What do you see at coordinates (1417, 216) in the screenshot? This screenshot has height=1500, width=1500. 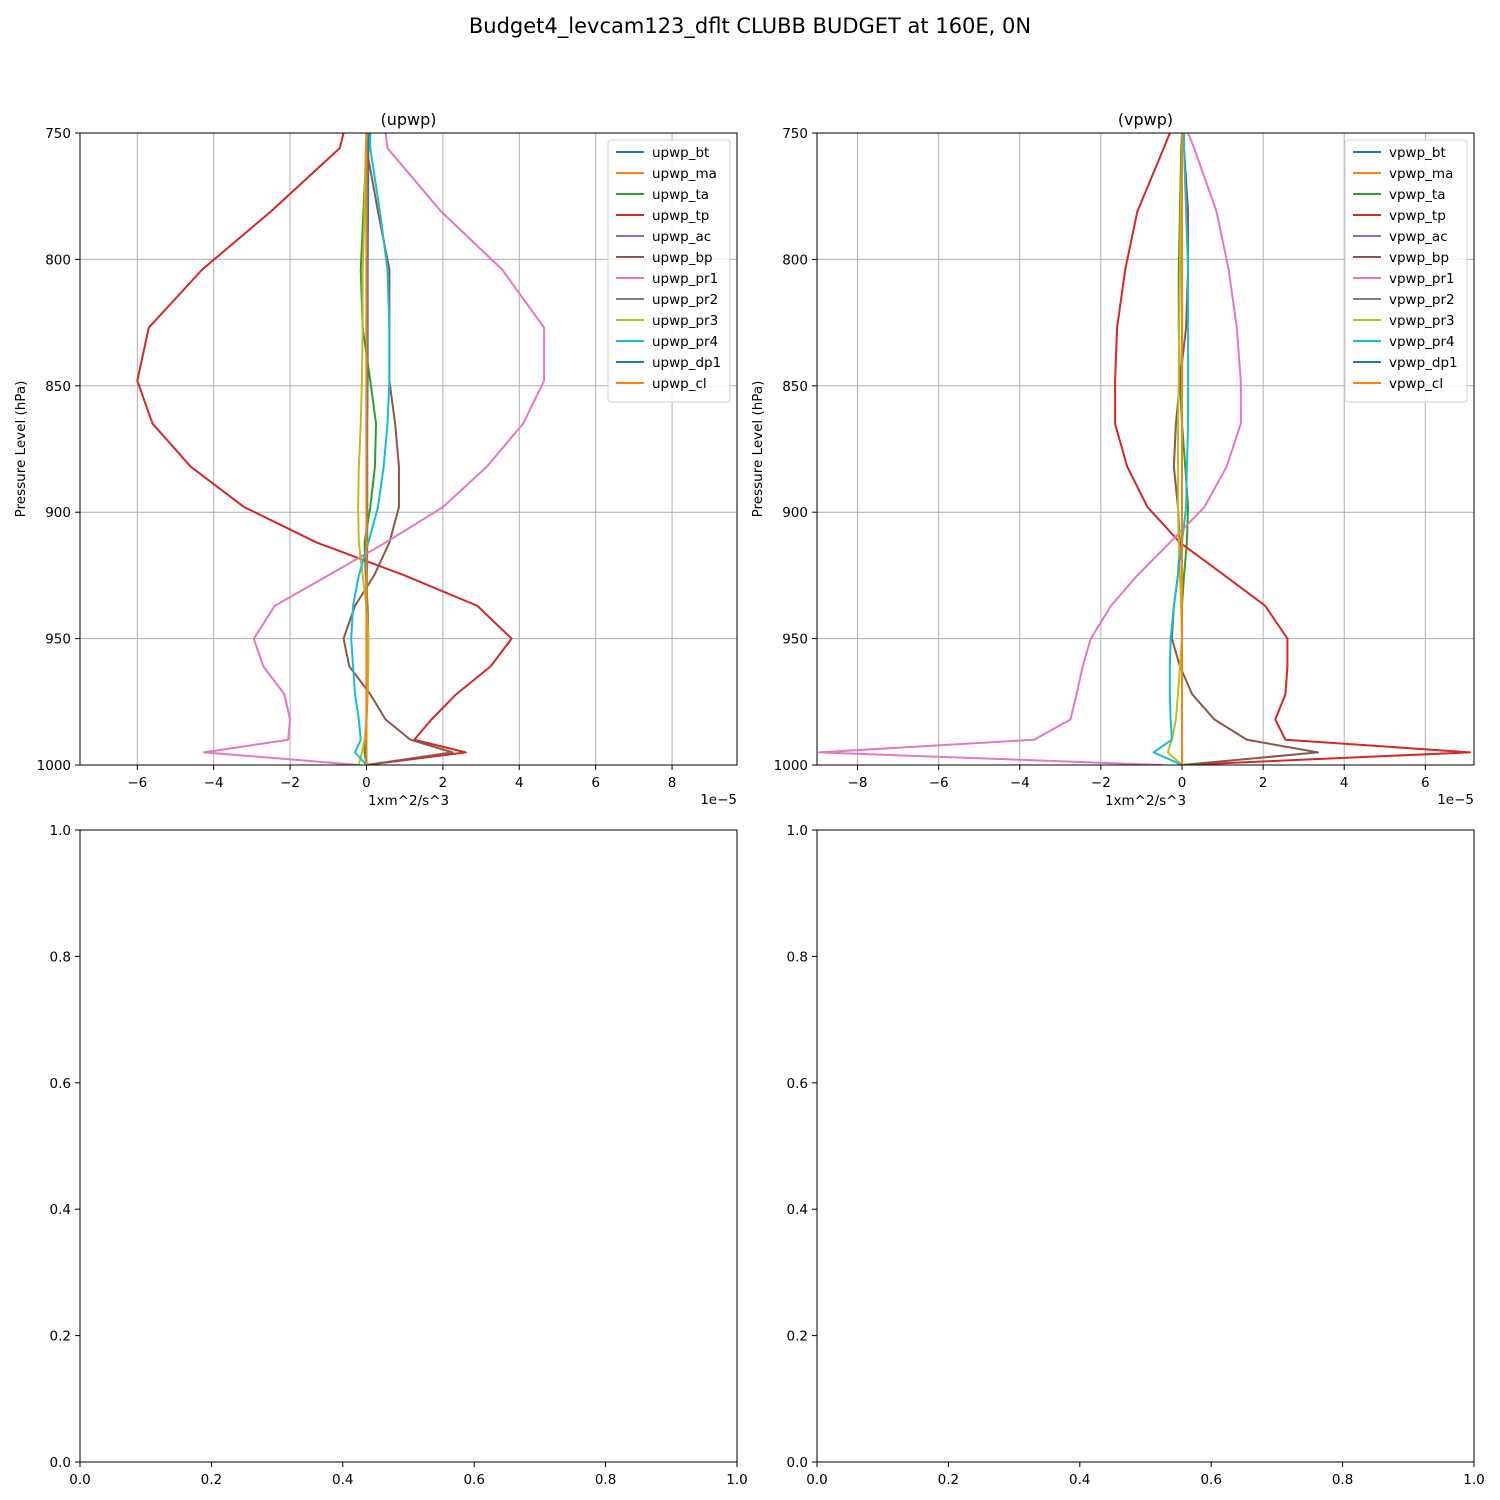 I see `legend-label: vpwp_tp` at bounding box center [1417, 216].